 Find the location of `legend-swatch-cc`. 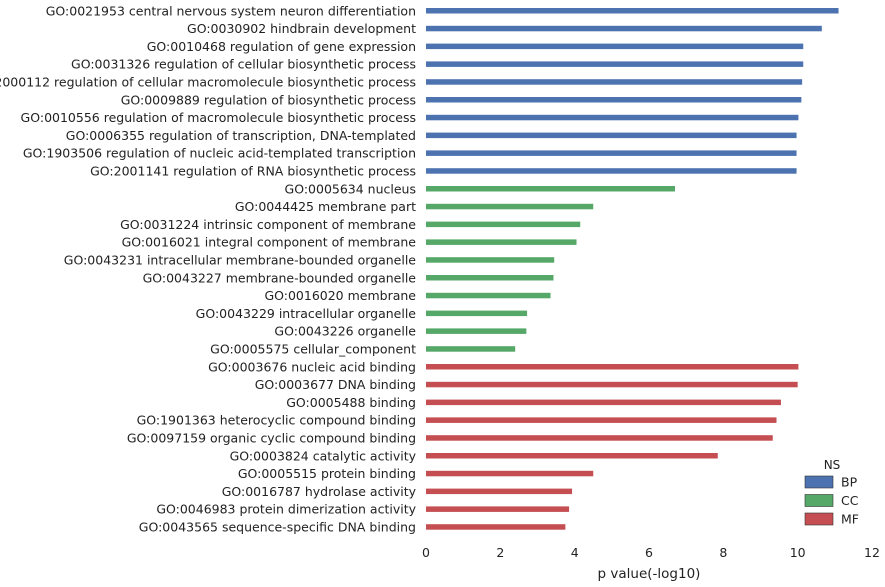

legend-swatch-cc is located at coordinates (819, 500).